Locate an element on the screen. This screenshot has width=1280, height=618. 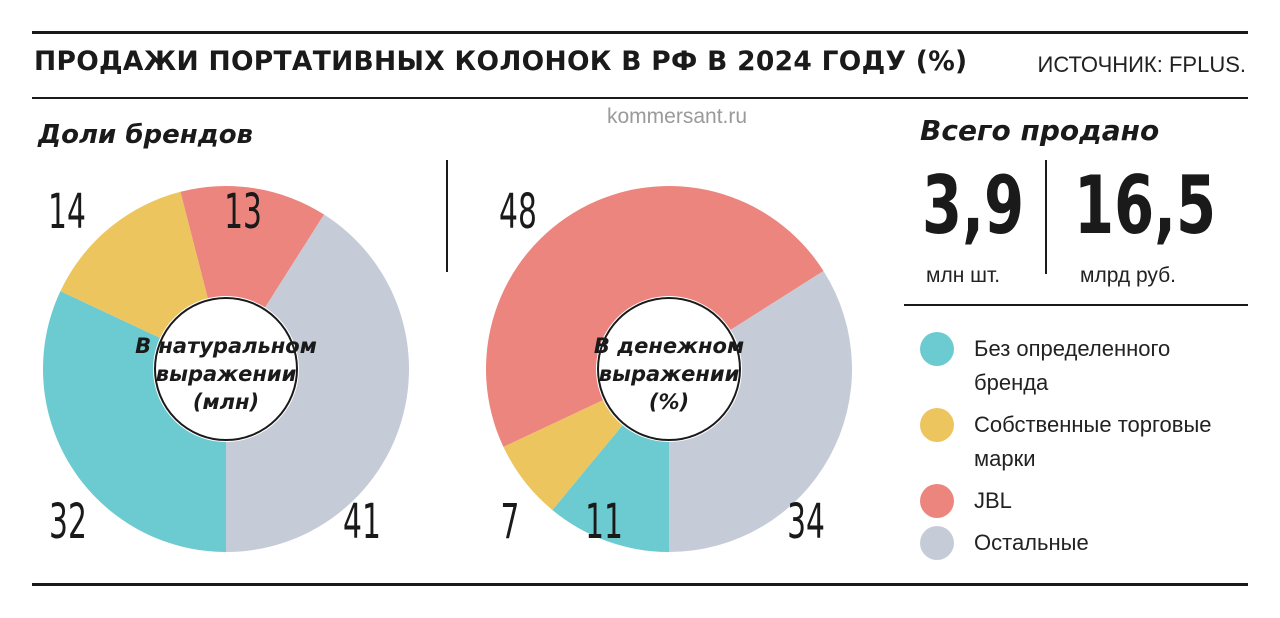
donut-value-label-2-1: 11 is located at coordinates (604, 522).